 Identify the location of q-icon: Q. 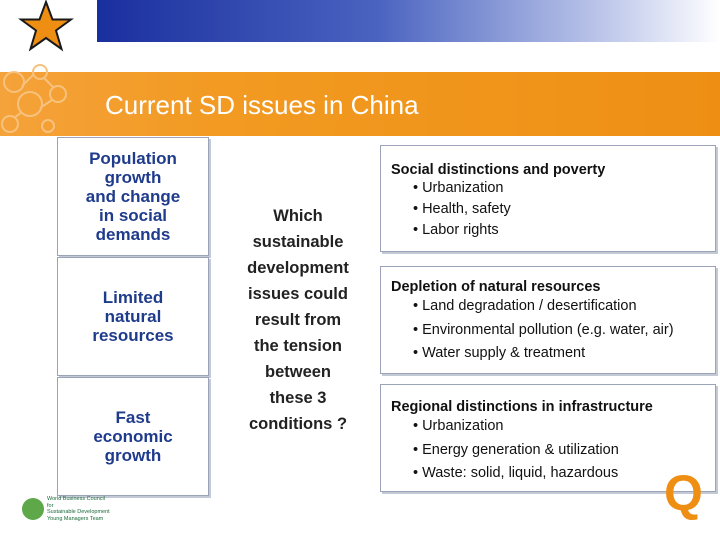
(683, 493).